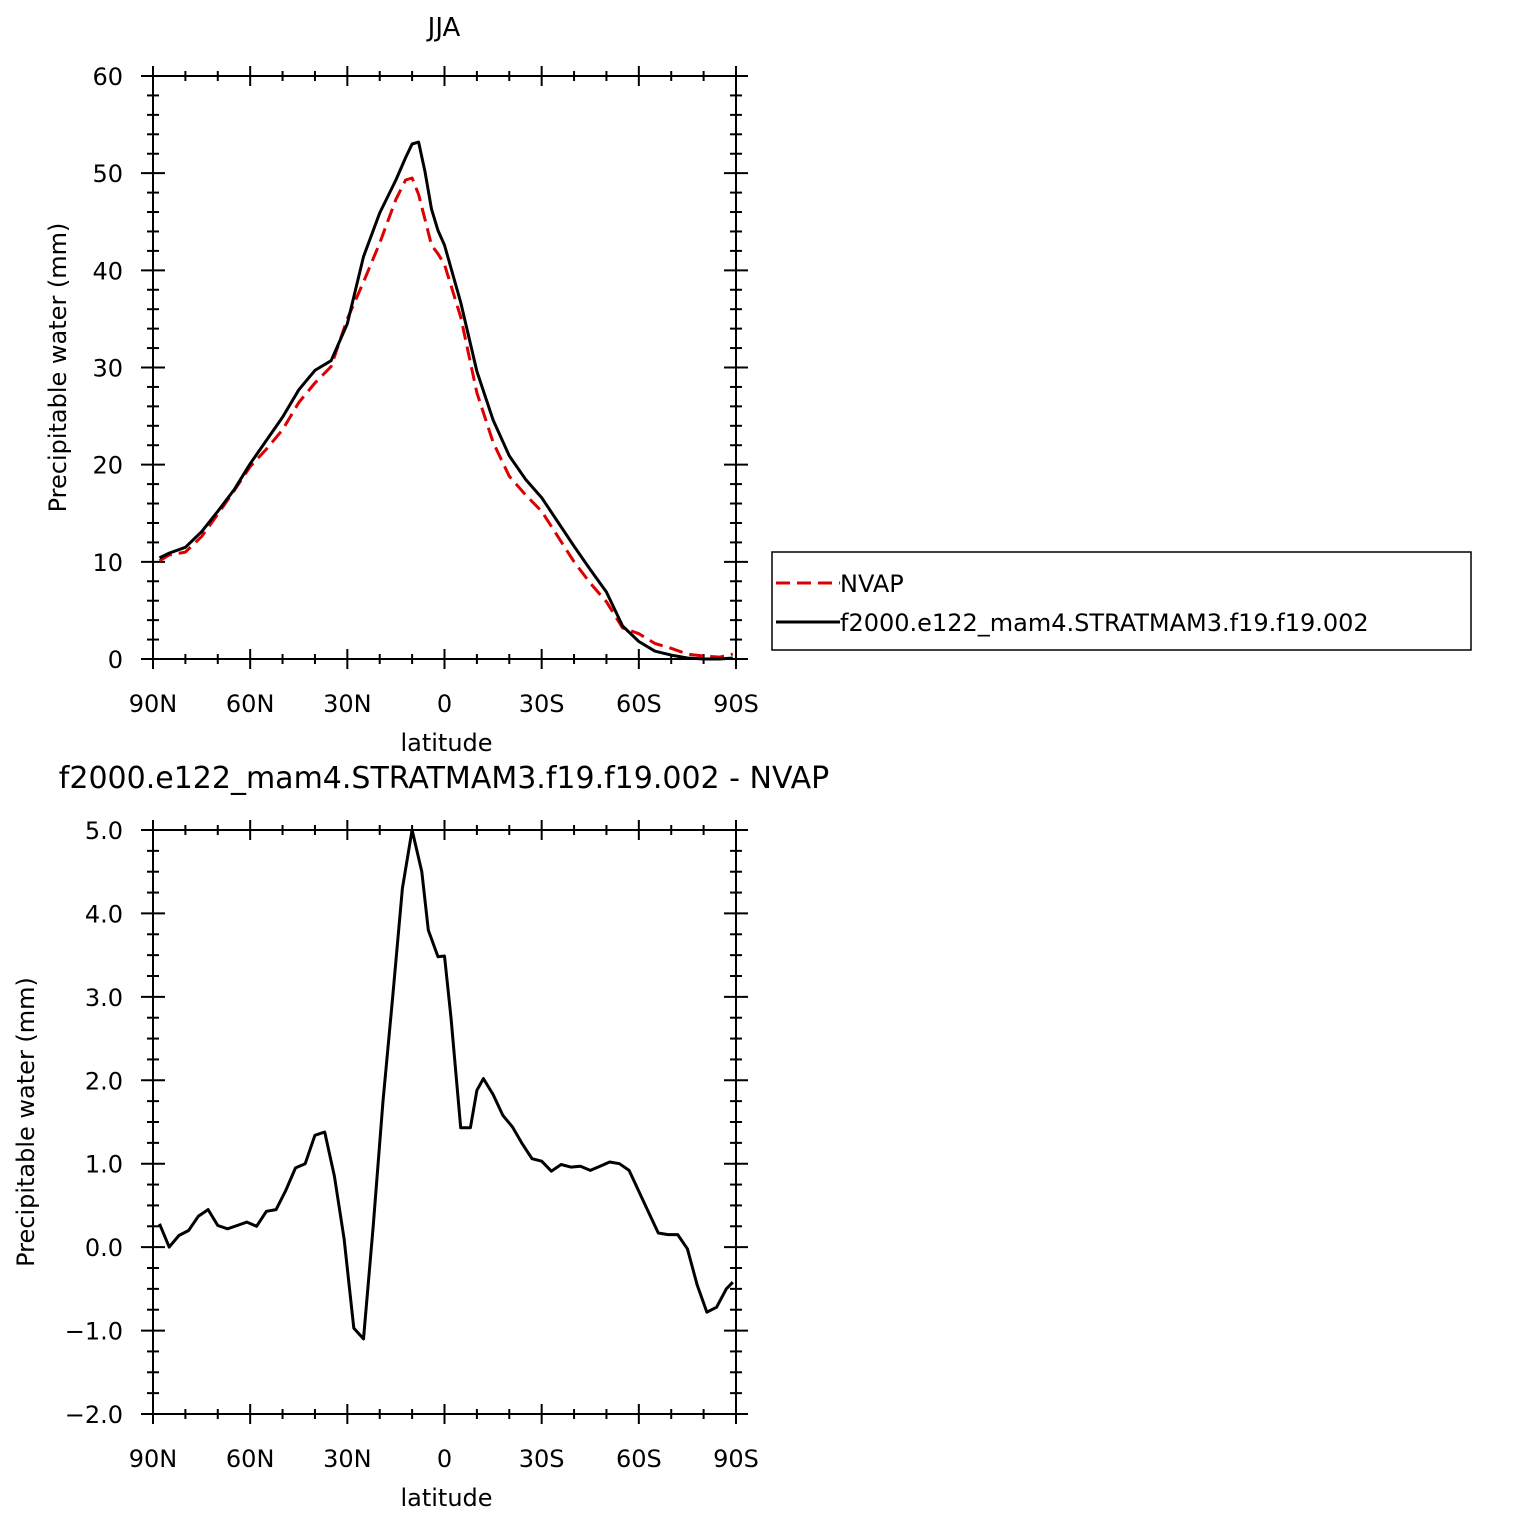 This screenshot has height=1519, width=1516. I want to click on y-tick-label: 40, so click(107, 271).